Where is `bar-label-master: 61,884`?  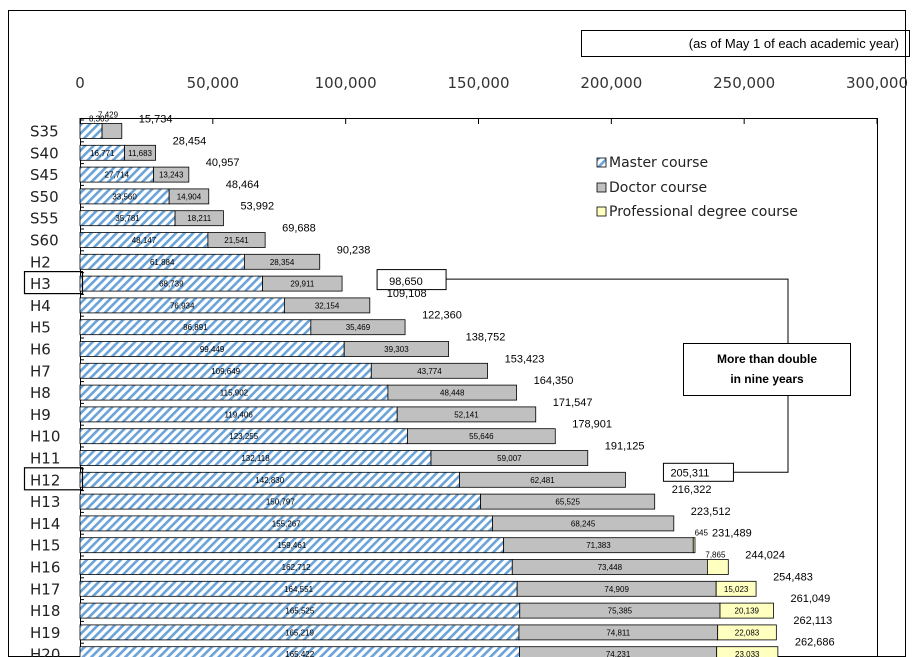 bar-label-master: 61,884 is located at coordinates (162, 262).